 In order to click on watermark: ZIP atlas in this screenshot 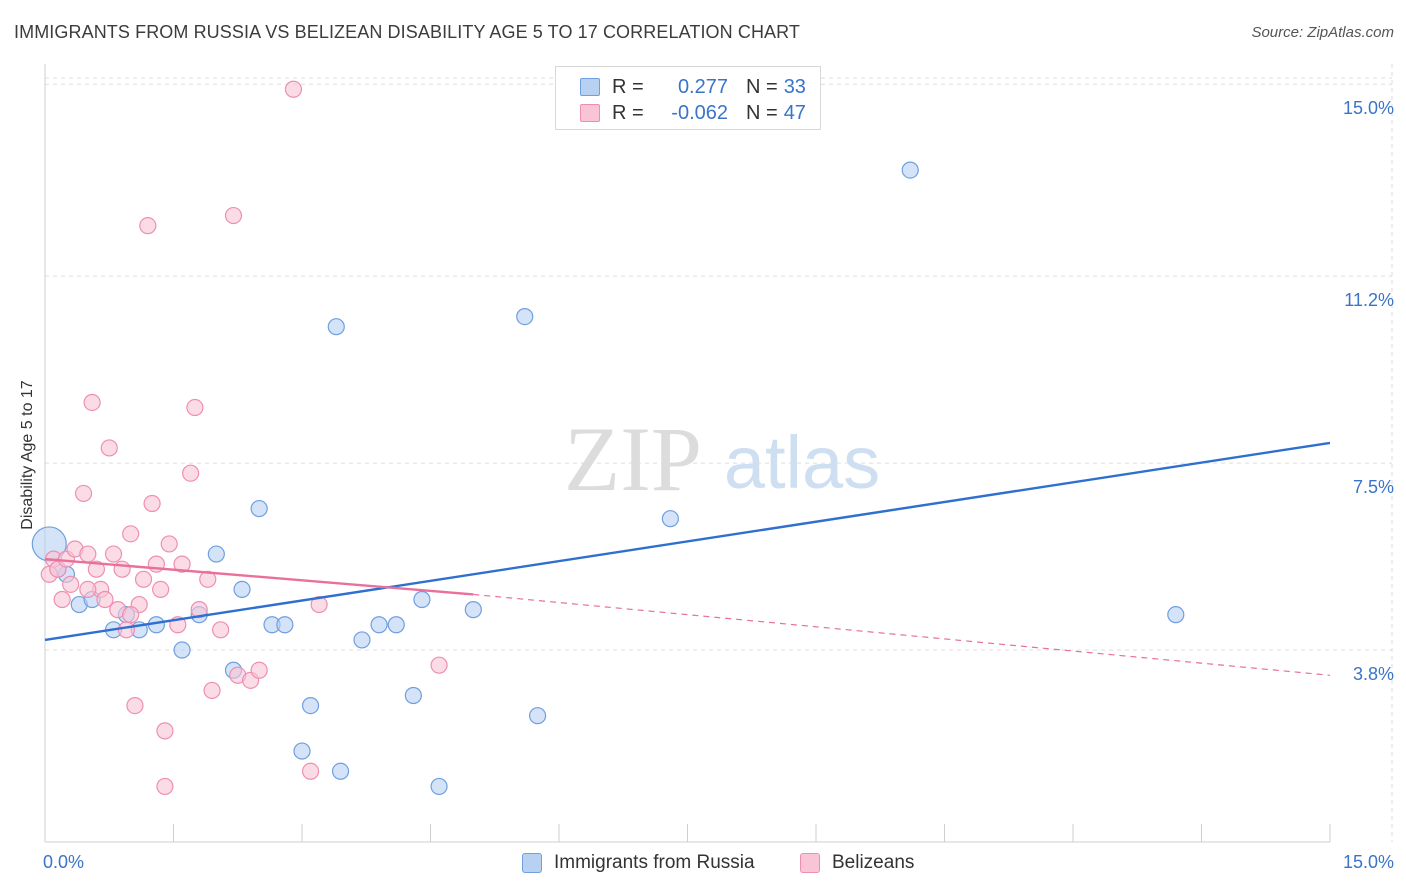, I will do `click(722, 459)`.